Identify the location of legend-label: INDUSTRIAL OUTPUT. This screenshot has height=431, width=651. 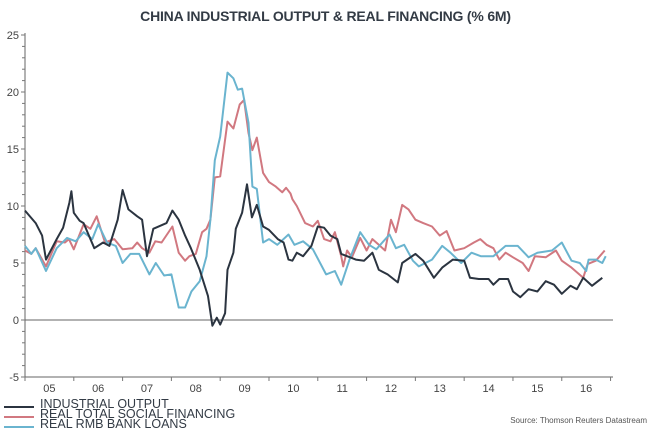
(104, 404).